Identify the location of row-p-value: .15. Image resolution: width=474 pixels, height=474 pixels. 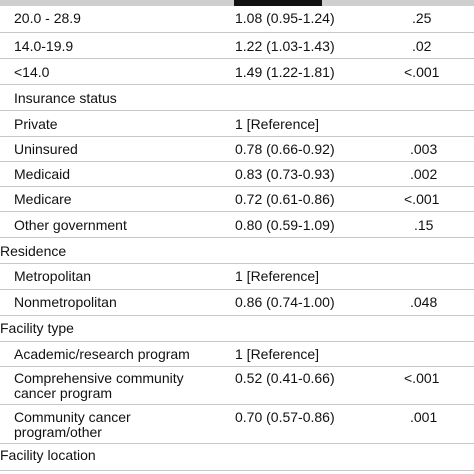
(424, 225).